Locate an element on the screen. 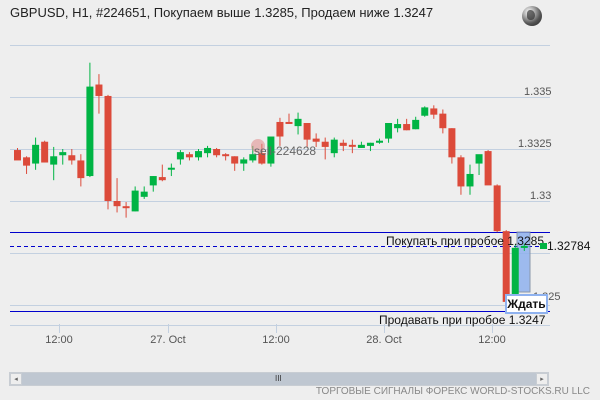  scroll-right-button: ▸ is located at coordinates (542, 379).